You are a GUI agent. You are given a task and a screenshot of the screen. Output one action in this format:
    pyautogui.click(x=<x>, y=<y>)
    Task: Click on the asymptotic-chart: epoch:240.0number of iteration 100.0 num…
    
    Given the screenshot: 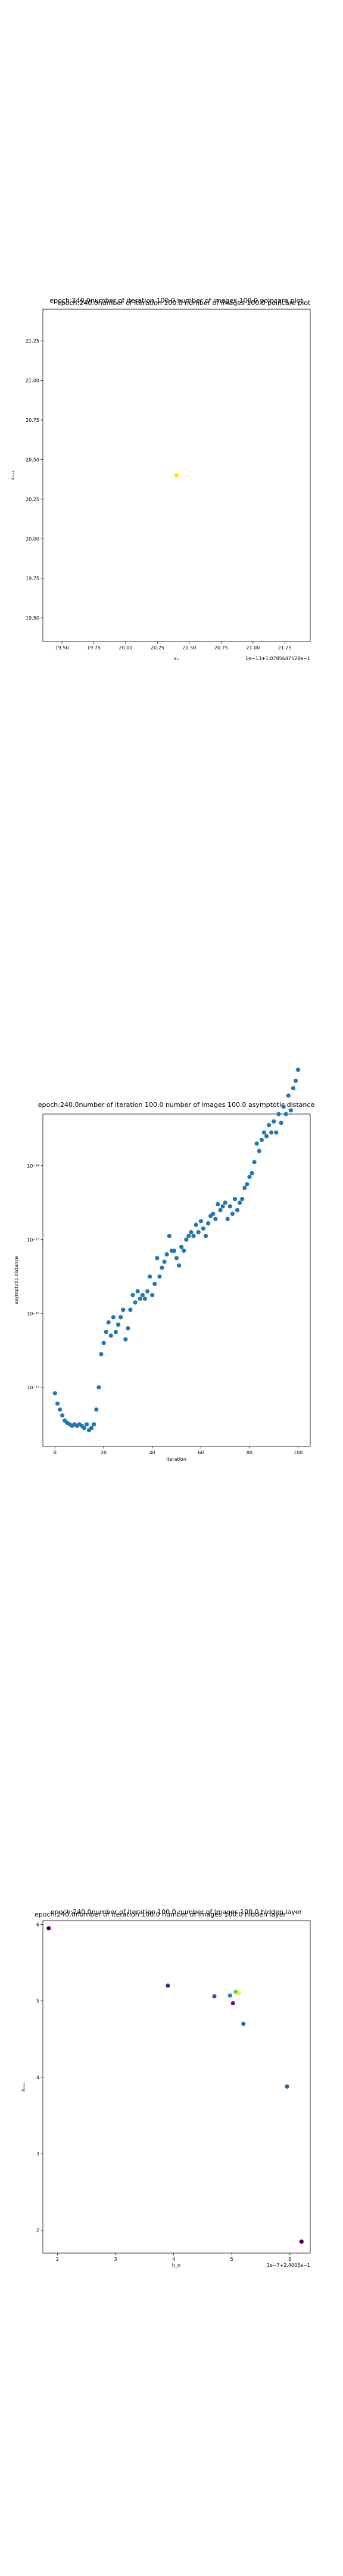 What is the action you would take?
    pyautogui.click(x=165, y=1265)
    